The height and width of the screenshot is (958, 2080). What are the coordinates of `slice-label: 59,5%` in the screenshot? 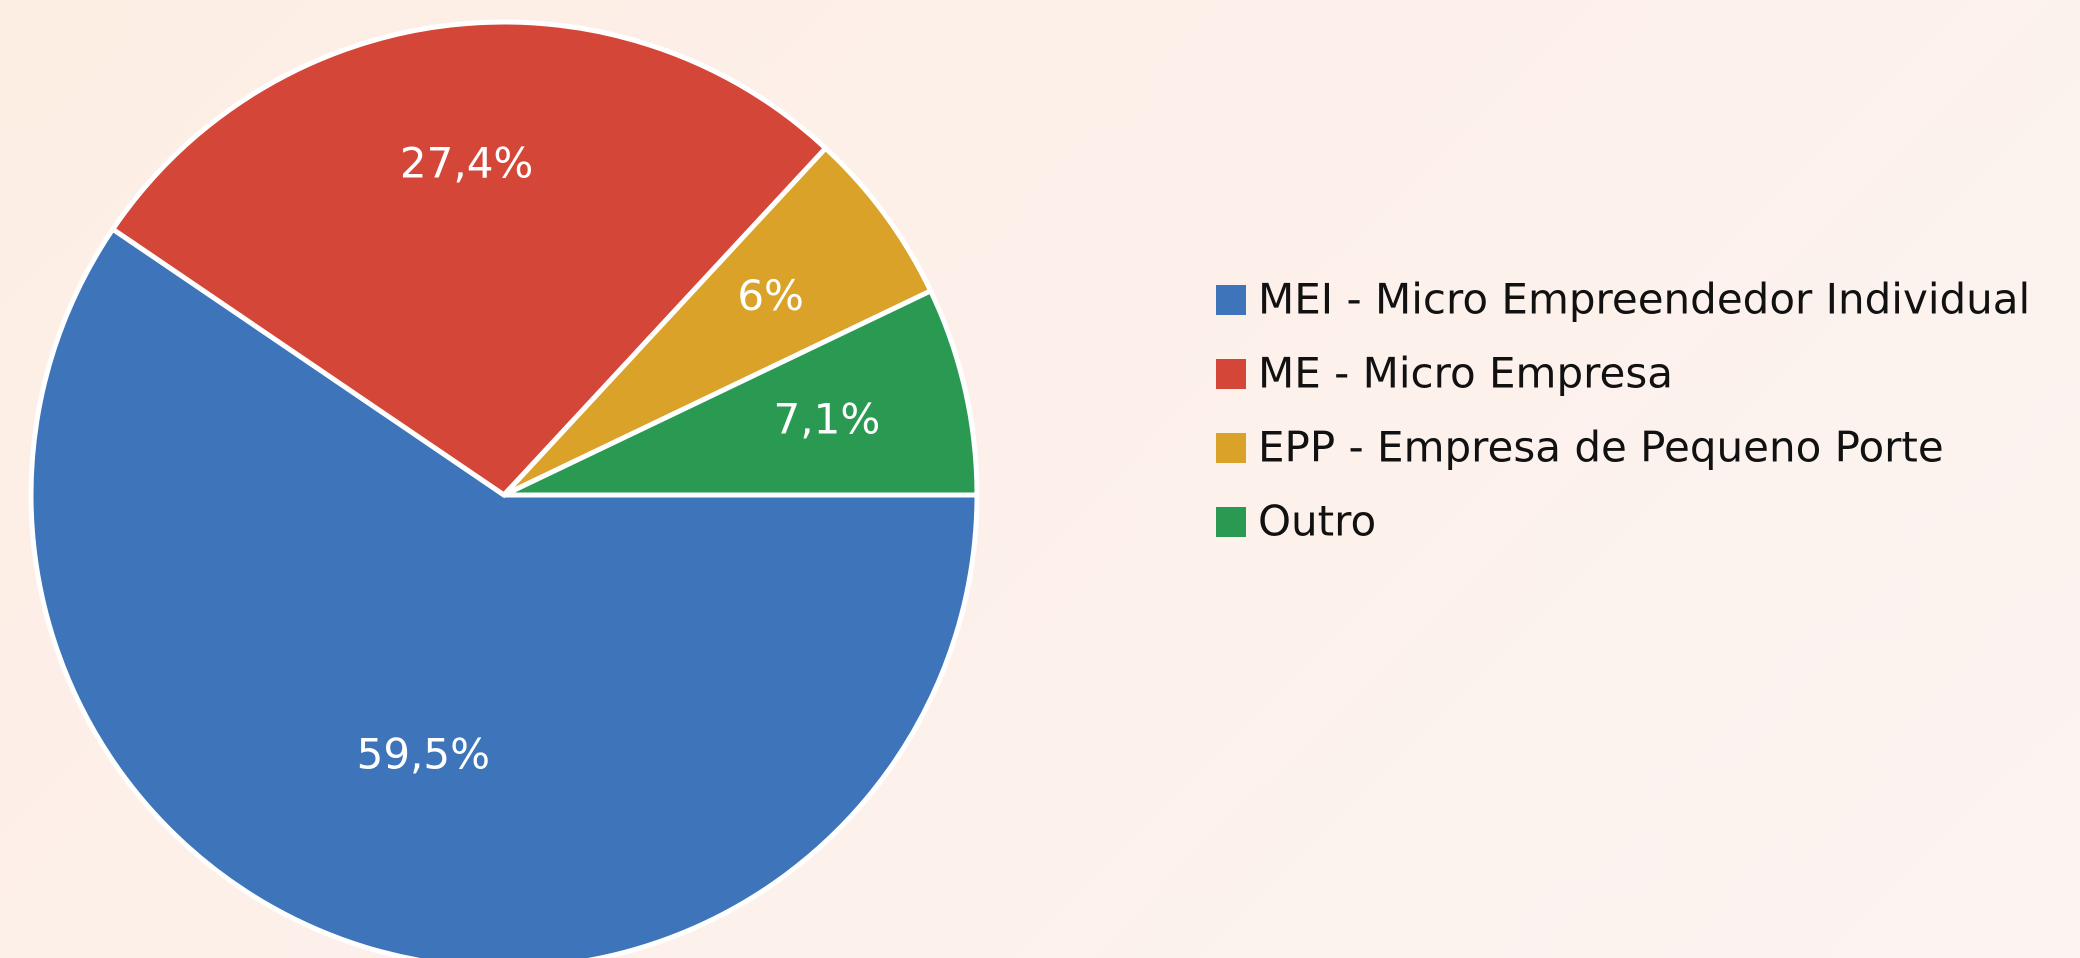 It's located at (423, 754).